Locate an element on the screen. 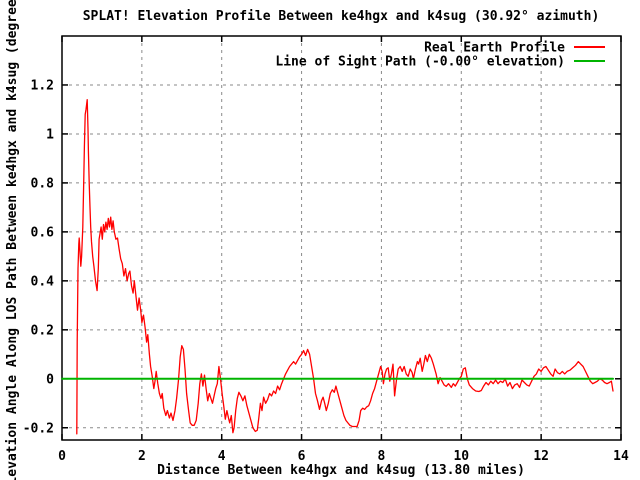  x-tick-label: 10 is located at coordinates (461, 456).